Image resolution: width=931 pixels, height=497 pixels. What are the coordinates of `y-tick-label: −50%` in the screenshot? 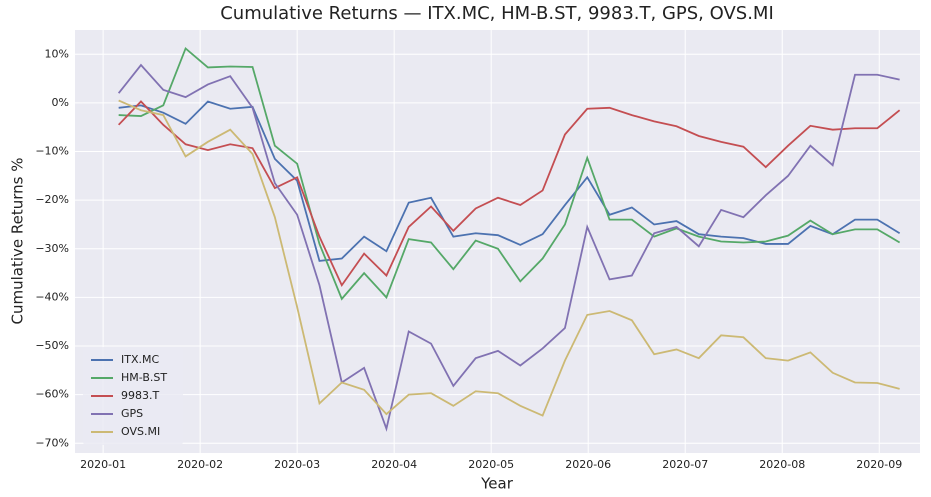 It's located at (52, 345).